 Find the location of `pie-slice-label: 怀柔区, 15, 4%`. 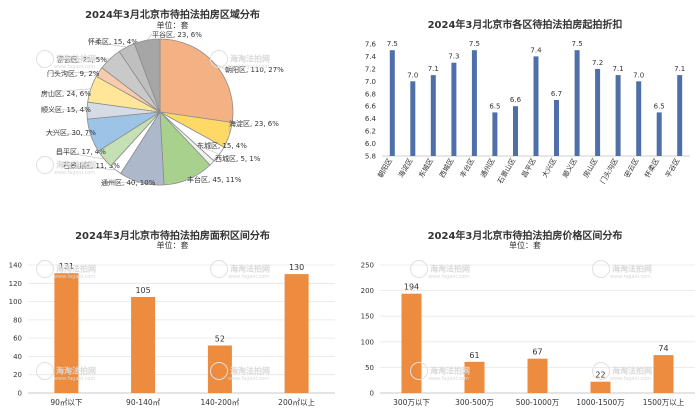

pie-slice-label: 怀柔区, 15, 4% is located at coordinates (113, 41).